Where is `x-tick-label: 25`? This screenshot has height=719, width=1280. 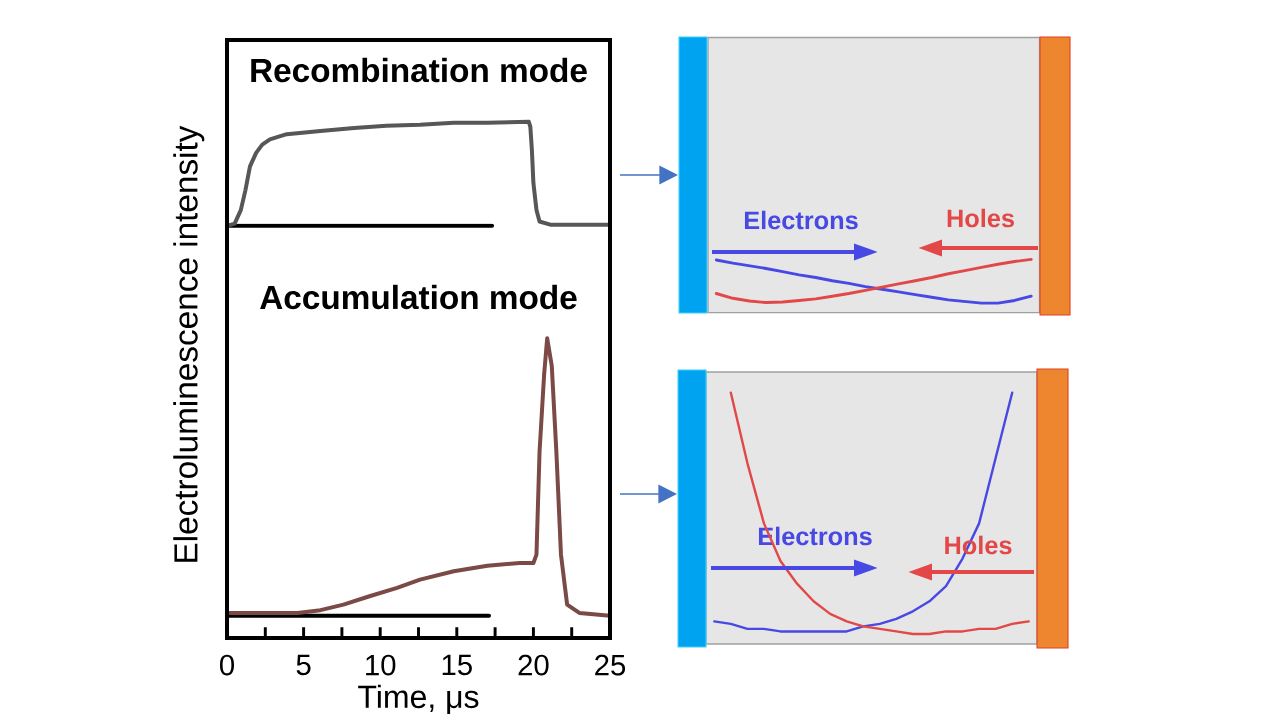 x-tick-label: 25 is located at coordinates (610, 665).